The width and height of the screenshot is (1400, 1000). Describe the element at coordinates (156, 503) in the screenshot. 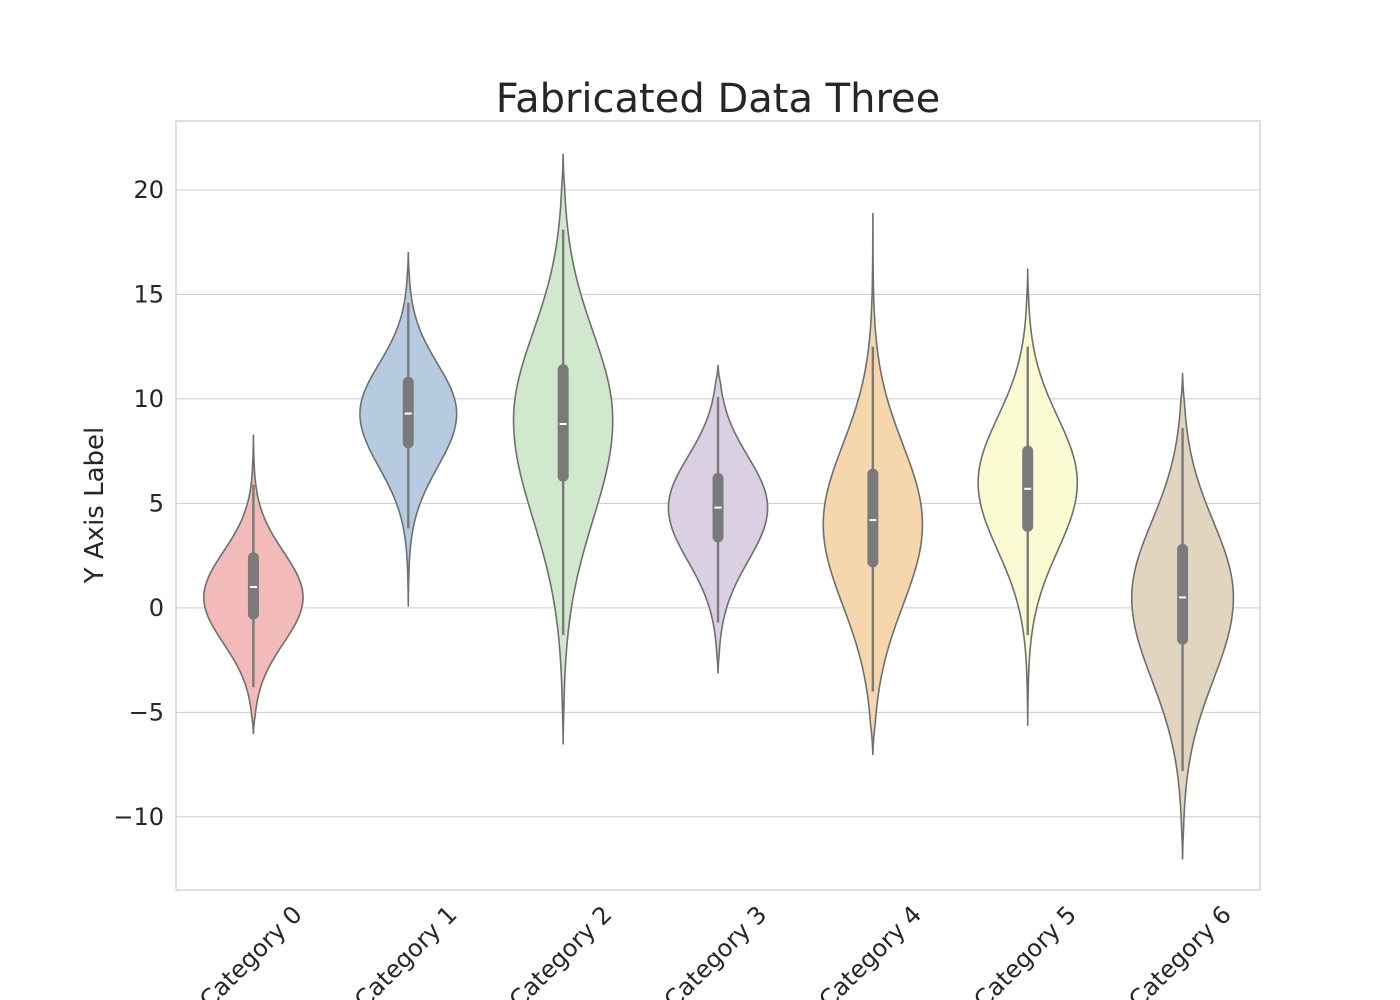

I see `y-tick-label: 5` at that location.